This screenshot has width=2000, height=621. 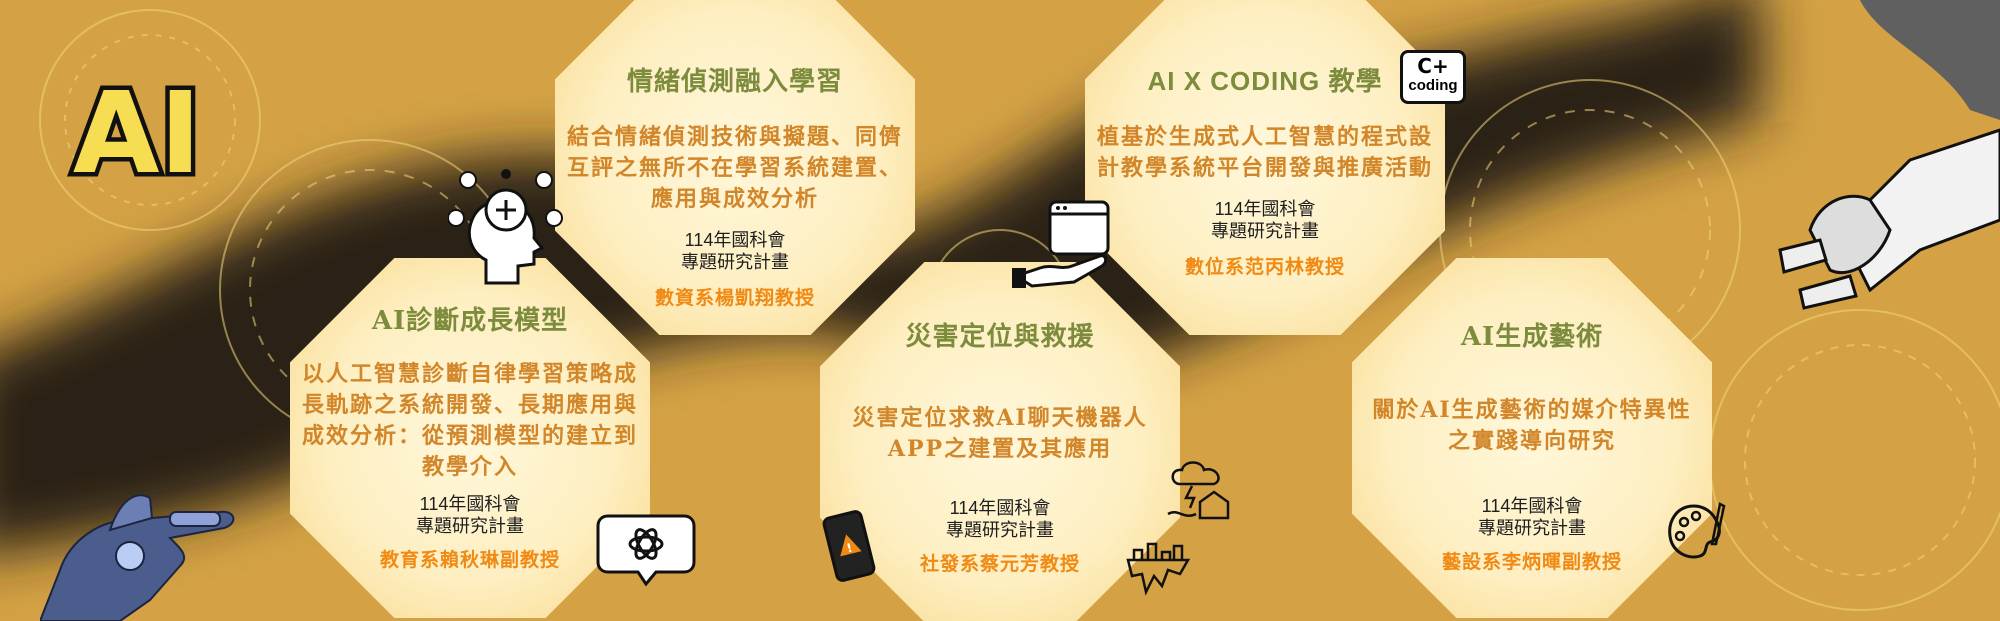 I want to click on card-description: 關於AI生成藝術的媒介特異性之實踐導向研究, so click(x=1532, y=425).